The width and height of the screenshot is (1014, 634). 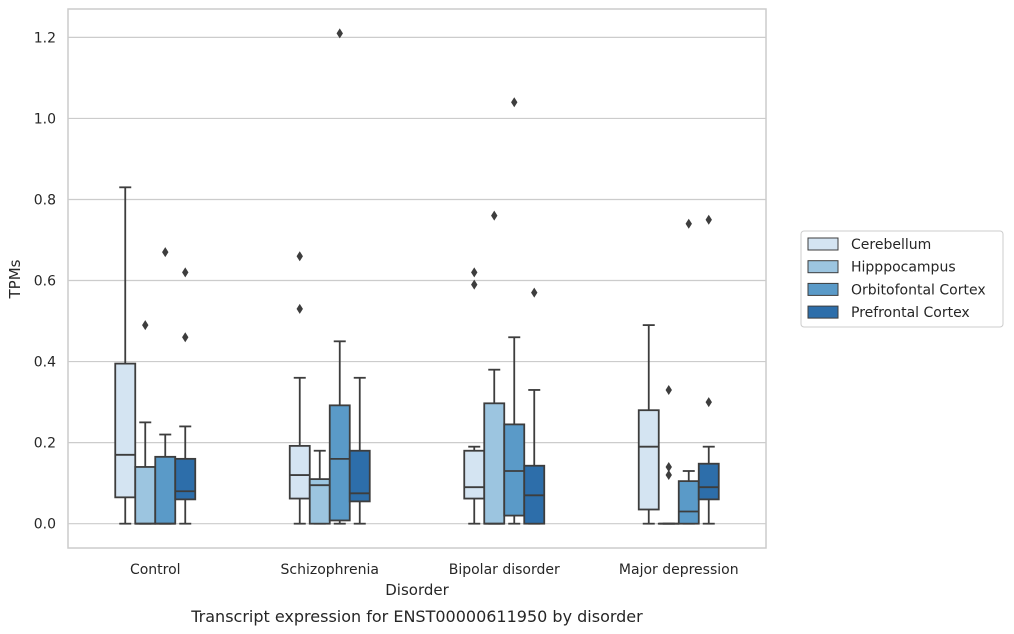 I want to click on y-tick-label: 0.8, so click(x=45, y=200).